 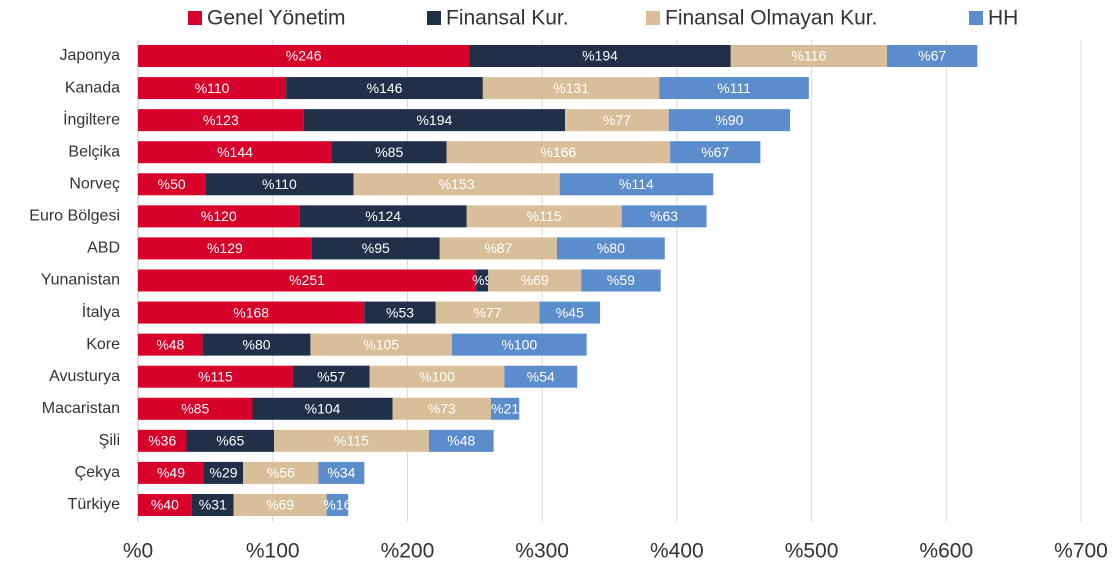 I want to click on data-label: %115, so click(x=215, y=376).